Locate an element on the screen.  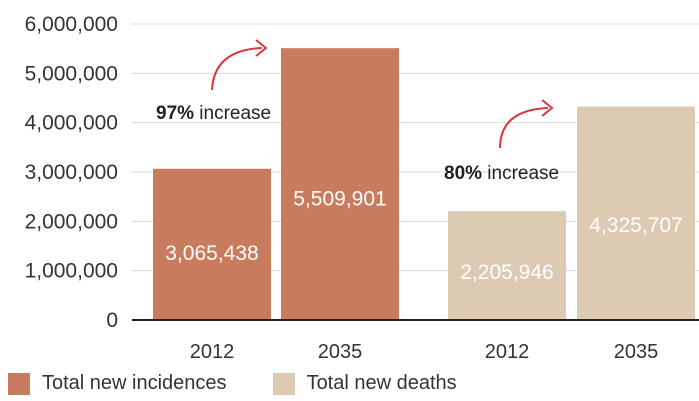
annotation-incidences-text: increase is located at coordinates (232, 113).